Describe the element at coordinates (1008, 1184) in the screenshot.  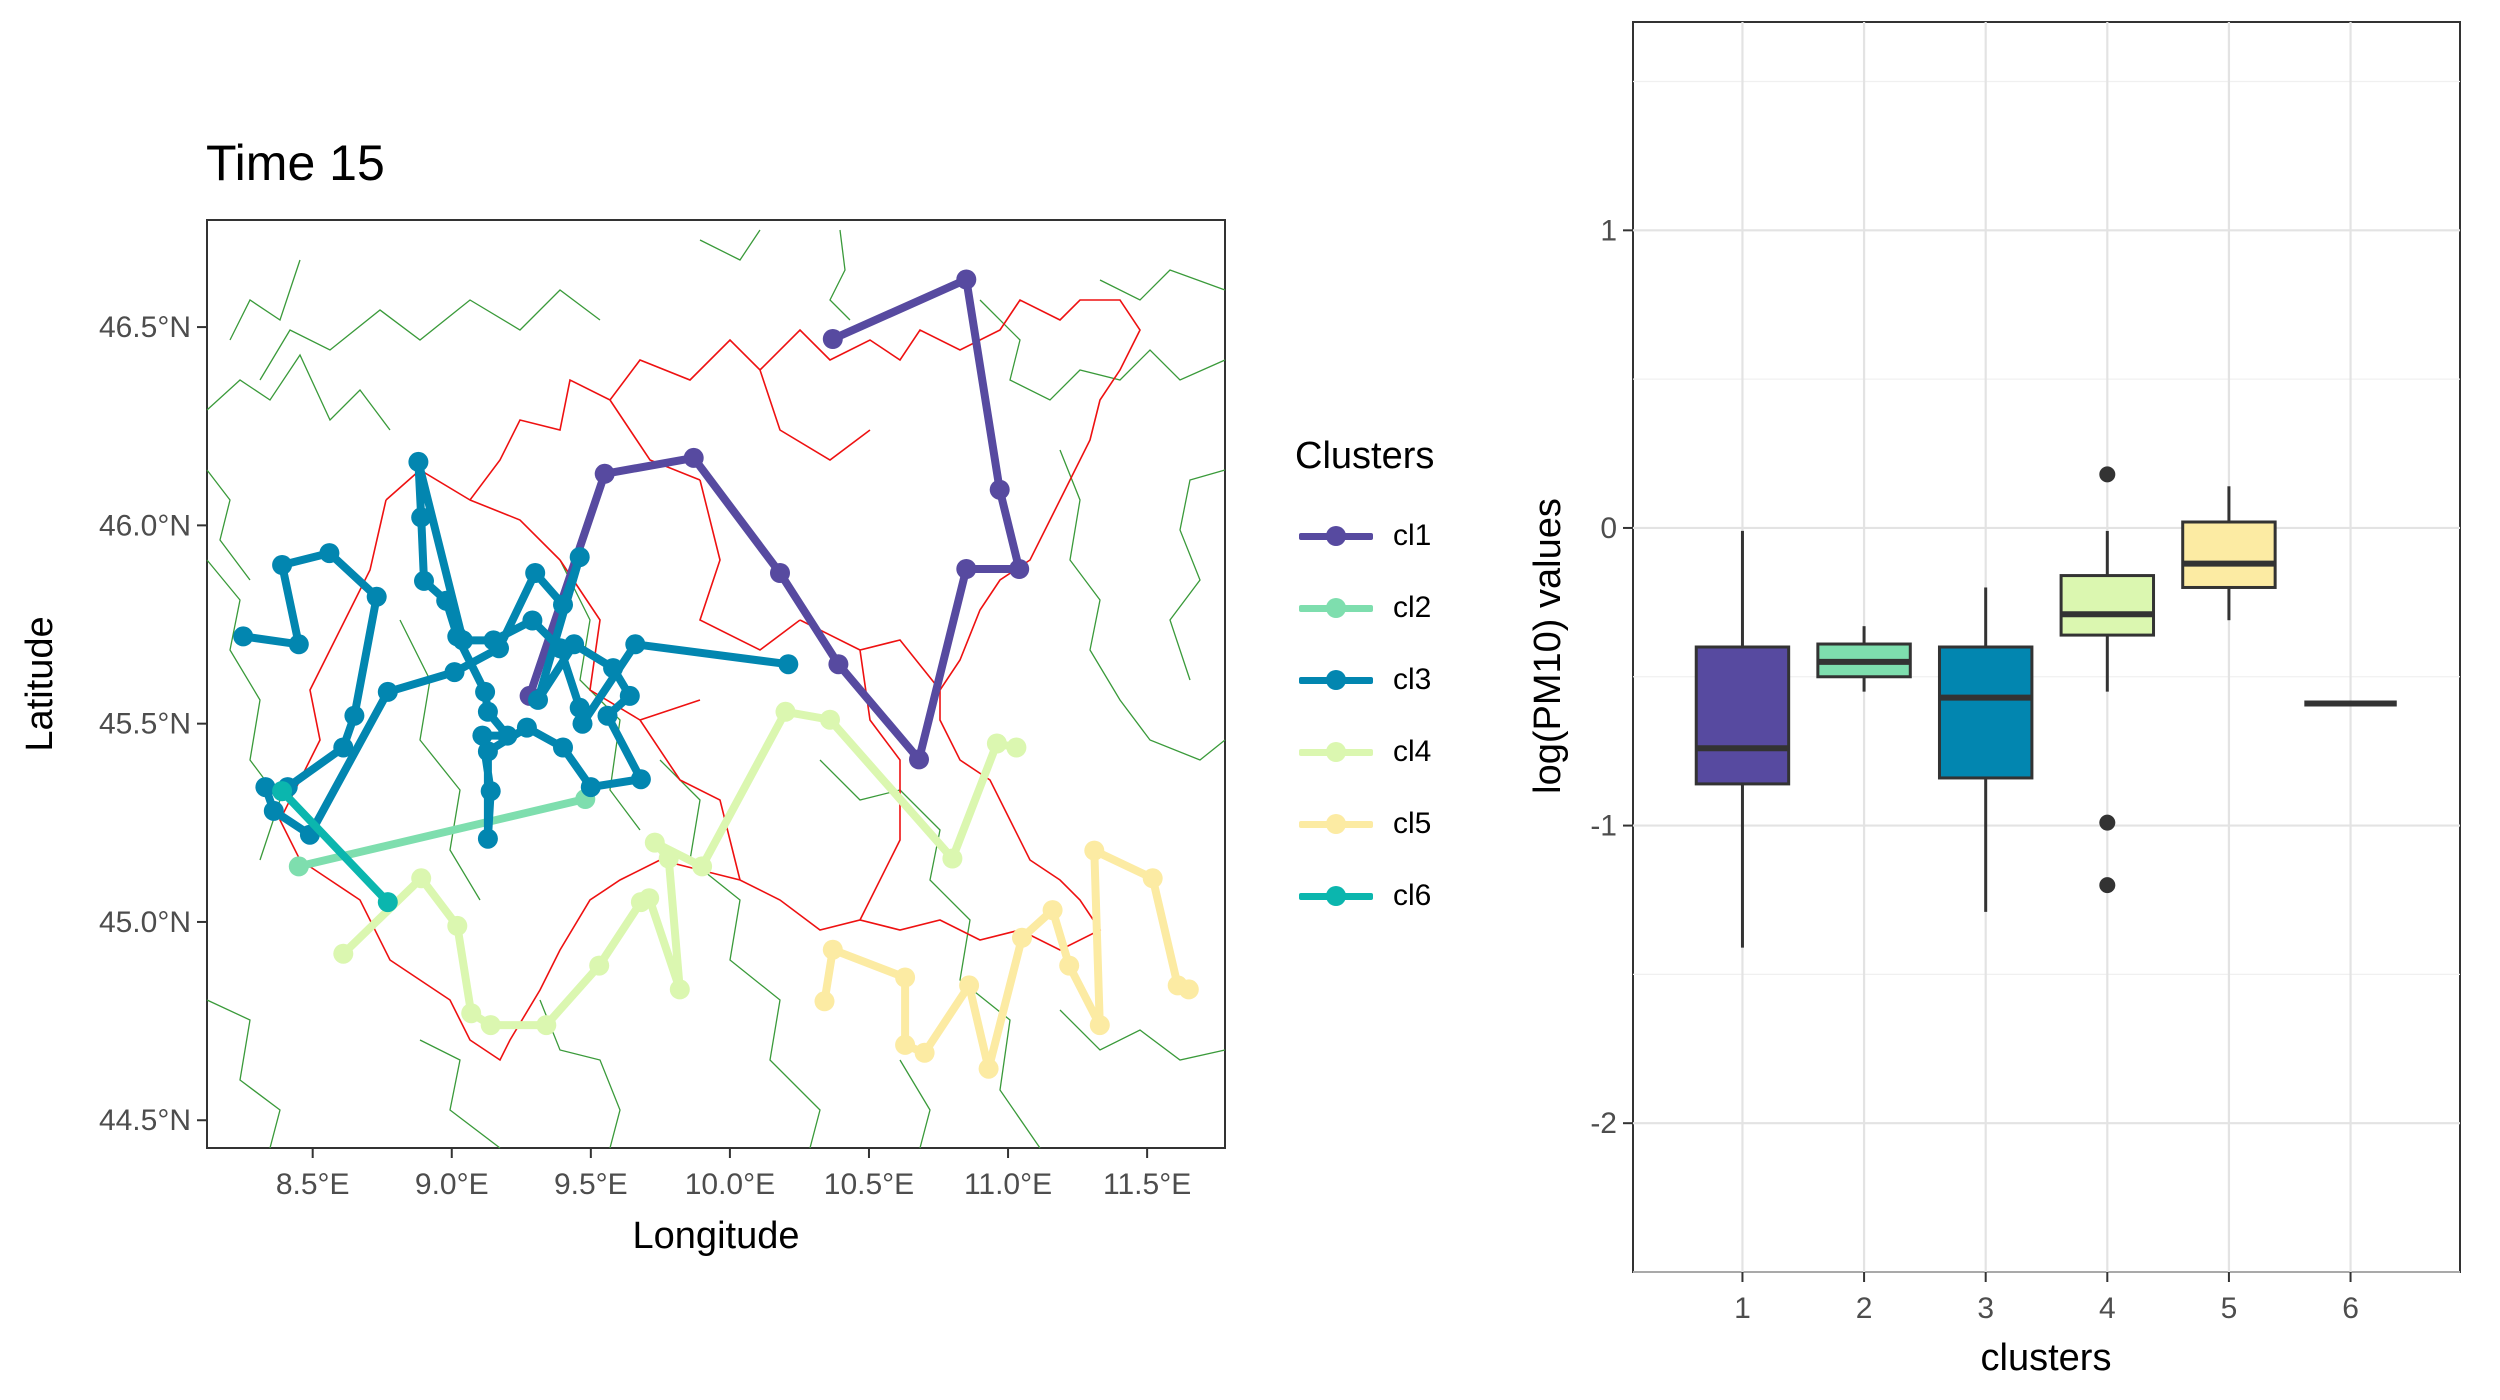
I see `map-x-tick-label: 11.0°E` at that location.